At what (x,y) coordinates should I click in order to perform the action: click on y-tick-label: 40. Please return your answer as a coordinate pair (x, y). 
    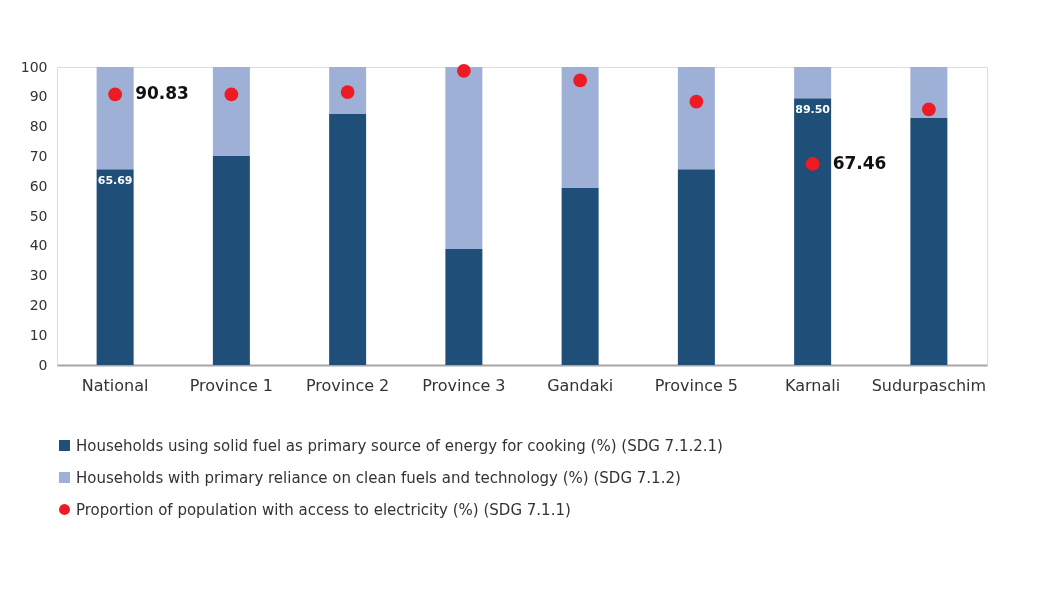
    Looking at the image, I should click on (38, 245).